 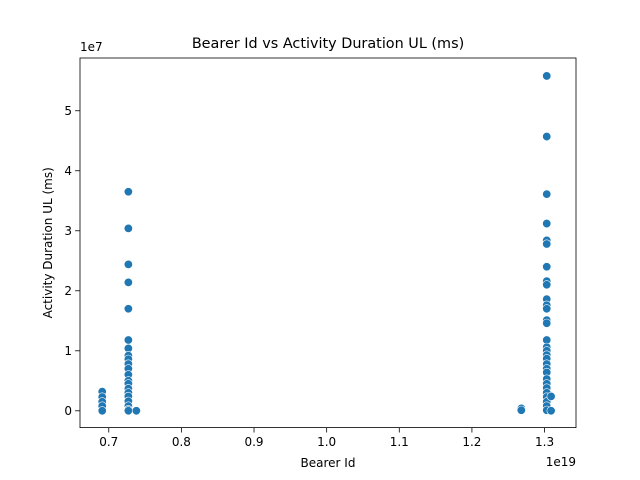 What do you see at coordinates (108, 442) in the screenshot?
I see `x-tick-label: 0.7` at bounding box center [108, 442].